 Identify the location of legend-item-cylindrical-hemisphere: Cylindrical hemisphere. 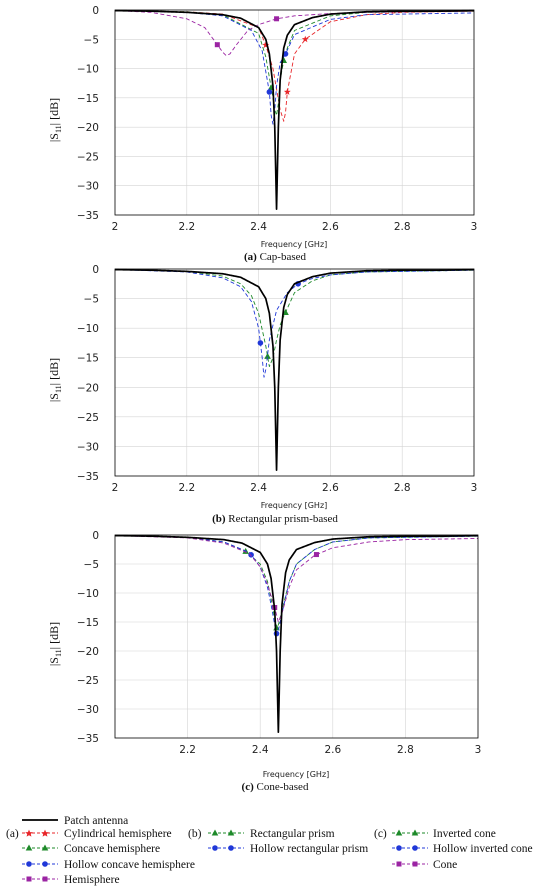
(97, 834).